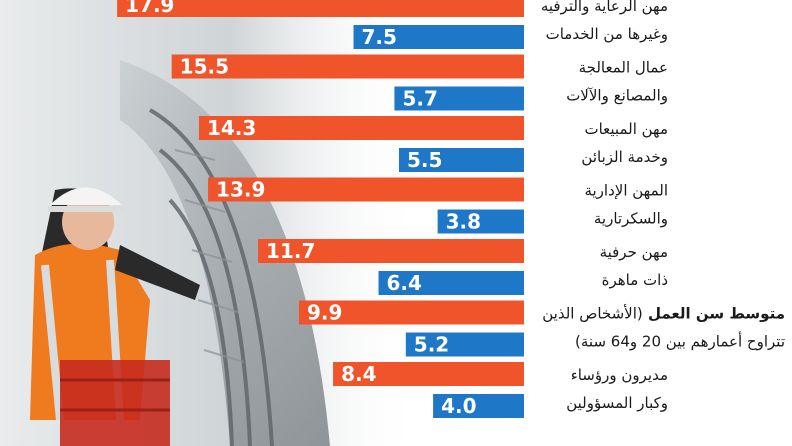  I want to click on bar-value-label: 11.7, so click(290, 251).